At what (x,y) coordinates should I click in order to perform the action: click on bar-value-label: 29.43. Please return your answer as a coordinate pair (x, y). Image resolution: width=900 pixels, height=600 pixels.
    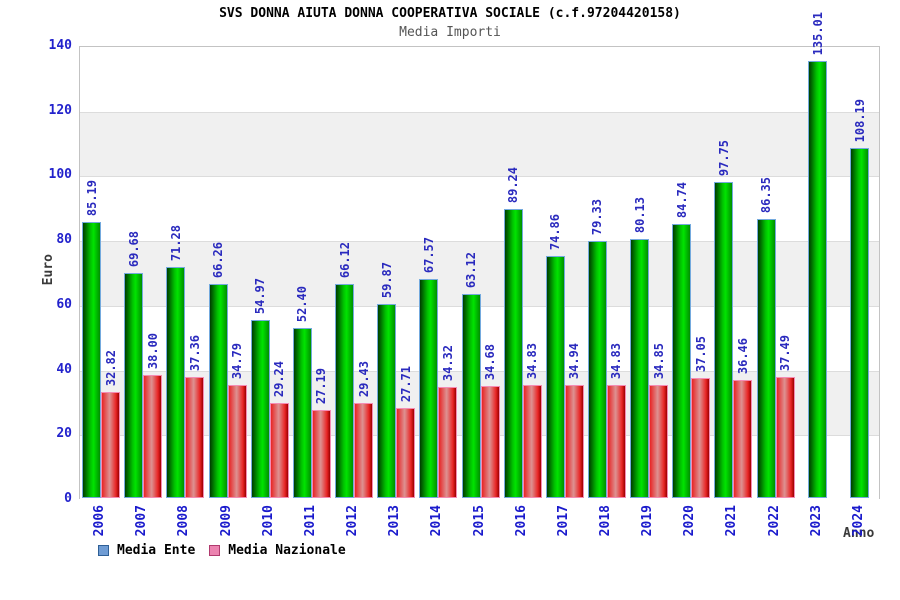
    Looking at the image, I should click on (364, 378).